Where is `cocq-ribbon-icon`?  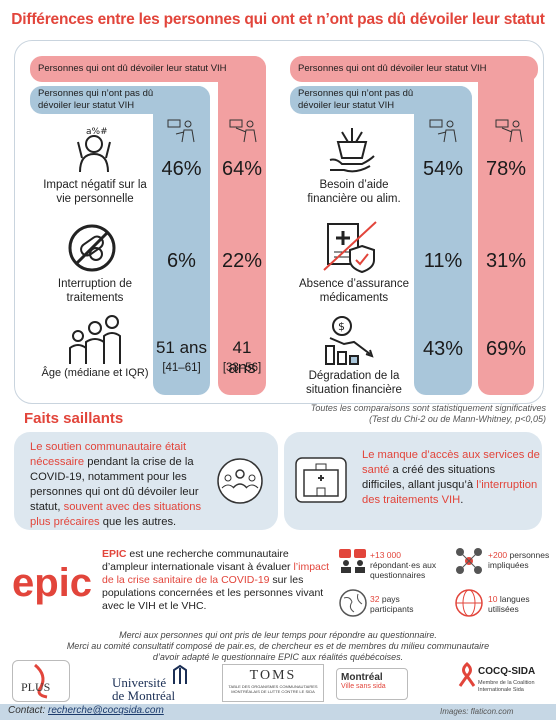 cocq-ribbon-icon is located at coordinates (467, 677).